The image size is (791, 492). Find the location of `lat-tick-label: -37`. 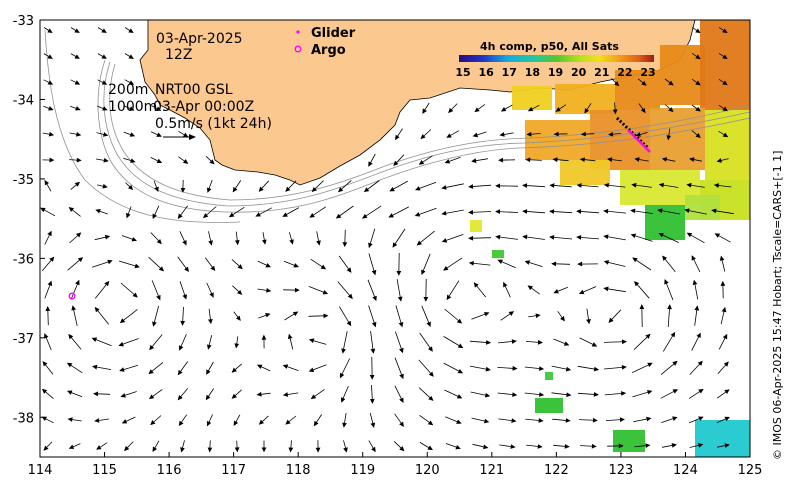

lat-tick-label: -37 is located at coordinates (23, 339).